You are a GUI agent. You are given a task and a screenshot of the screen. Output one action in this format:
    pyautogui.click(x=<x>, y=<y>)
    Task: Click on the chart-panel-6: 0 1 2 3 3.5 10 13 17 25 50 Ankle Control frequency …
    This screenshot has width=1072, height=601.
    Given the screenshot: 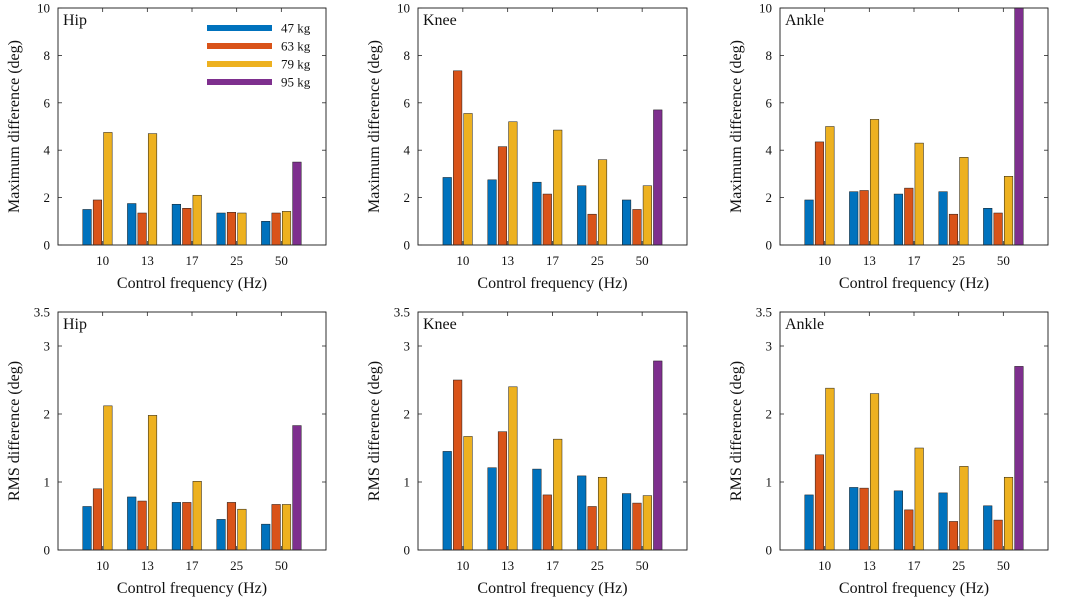 What is the action you would take?
    pyautogui.click(x=888, y=451)
    